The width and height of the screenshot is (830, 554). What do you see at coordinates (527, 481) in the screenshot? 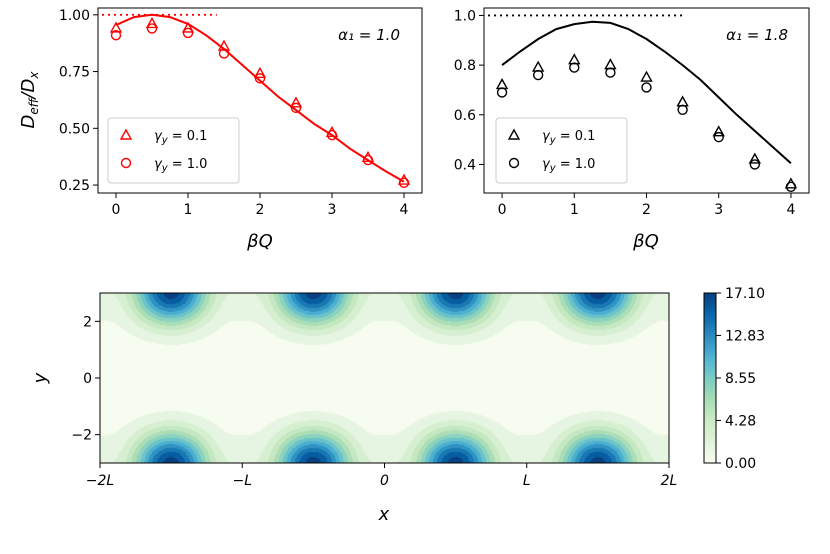
I see `x-tick-label: L` at bounding box center [527, 481].